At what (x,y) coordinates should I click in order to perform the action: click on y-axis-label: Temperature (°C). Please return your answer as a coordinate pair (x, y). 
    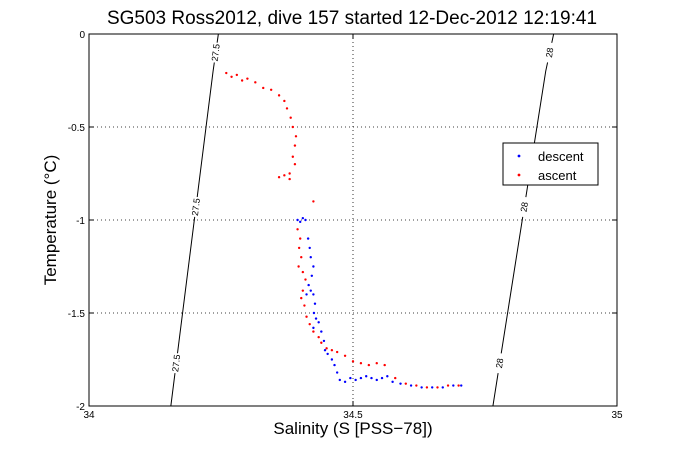
    Looking at the image, I should click on (50, 220).